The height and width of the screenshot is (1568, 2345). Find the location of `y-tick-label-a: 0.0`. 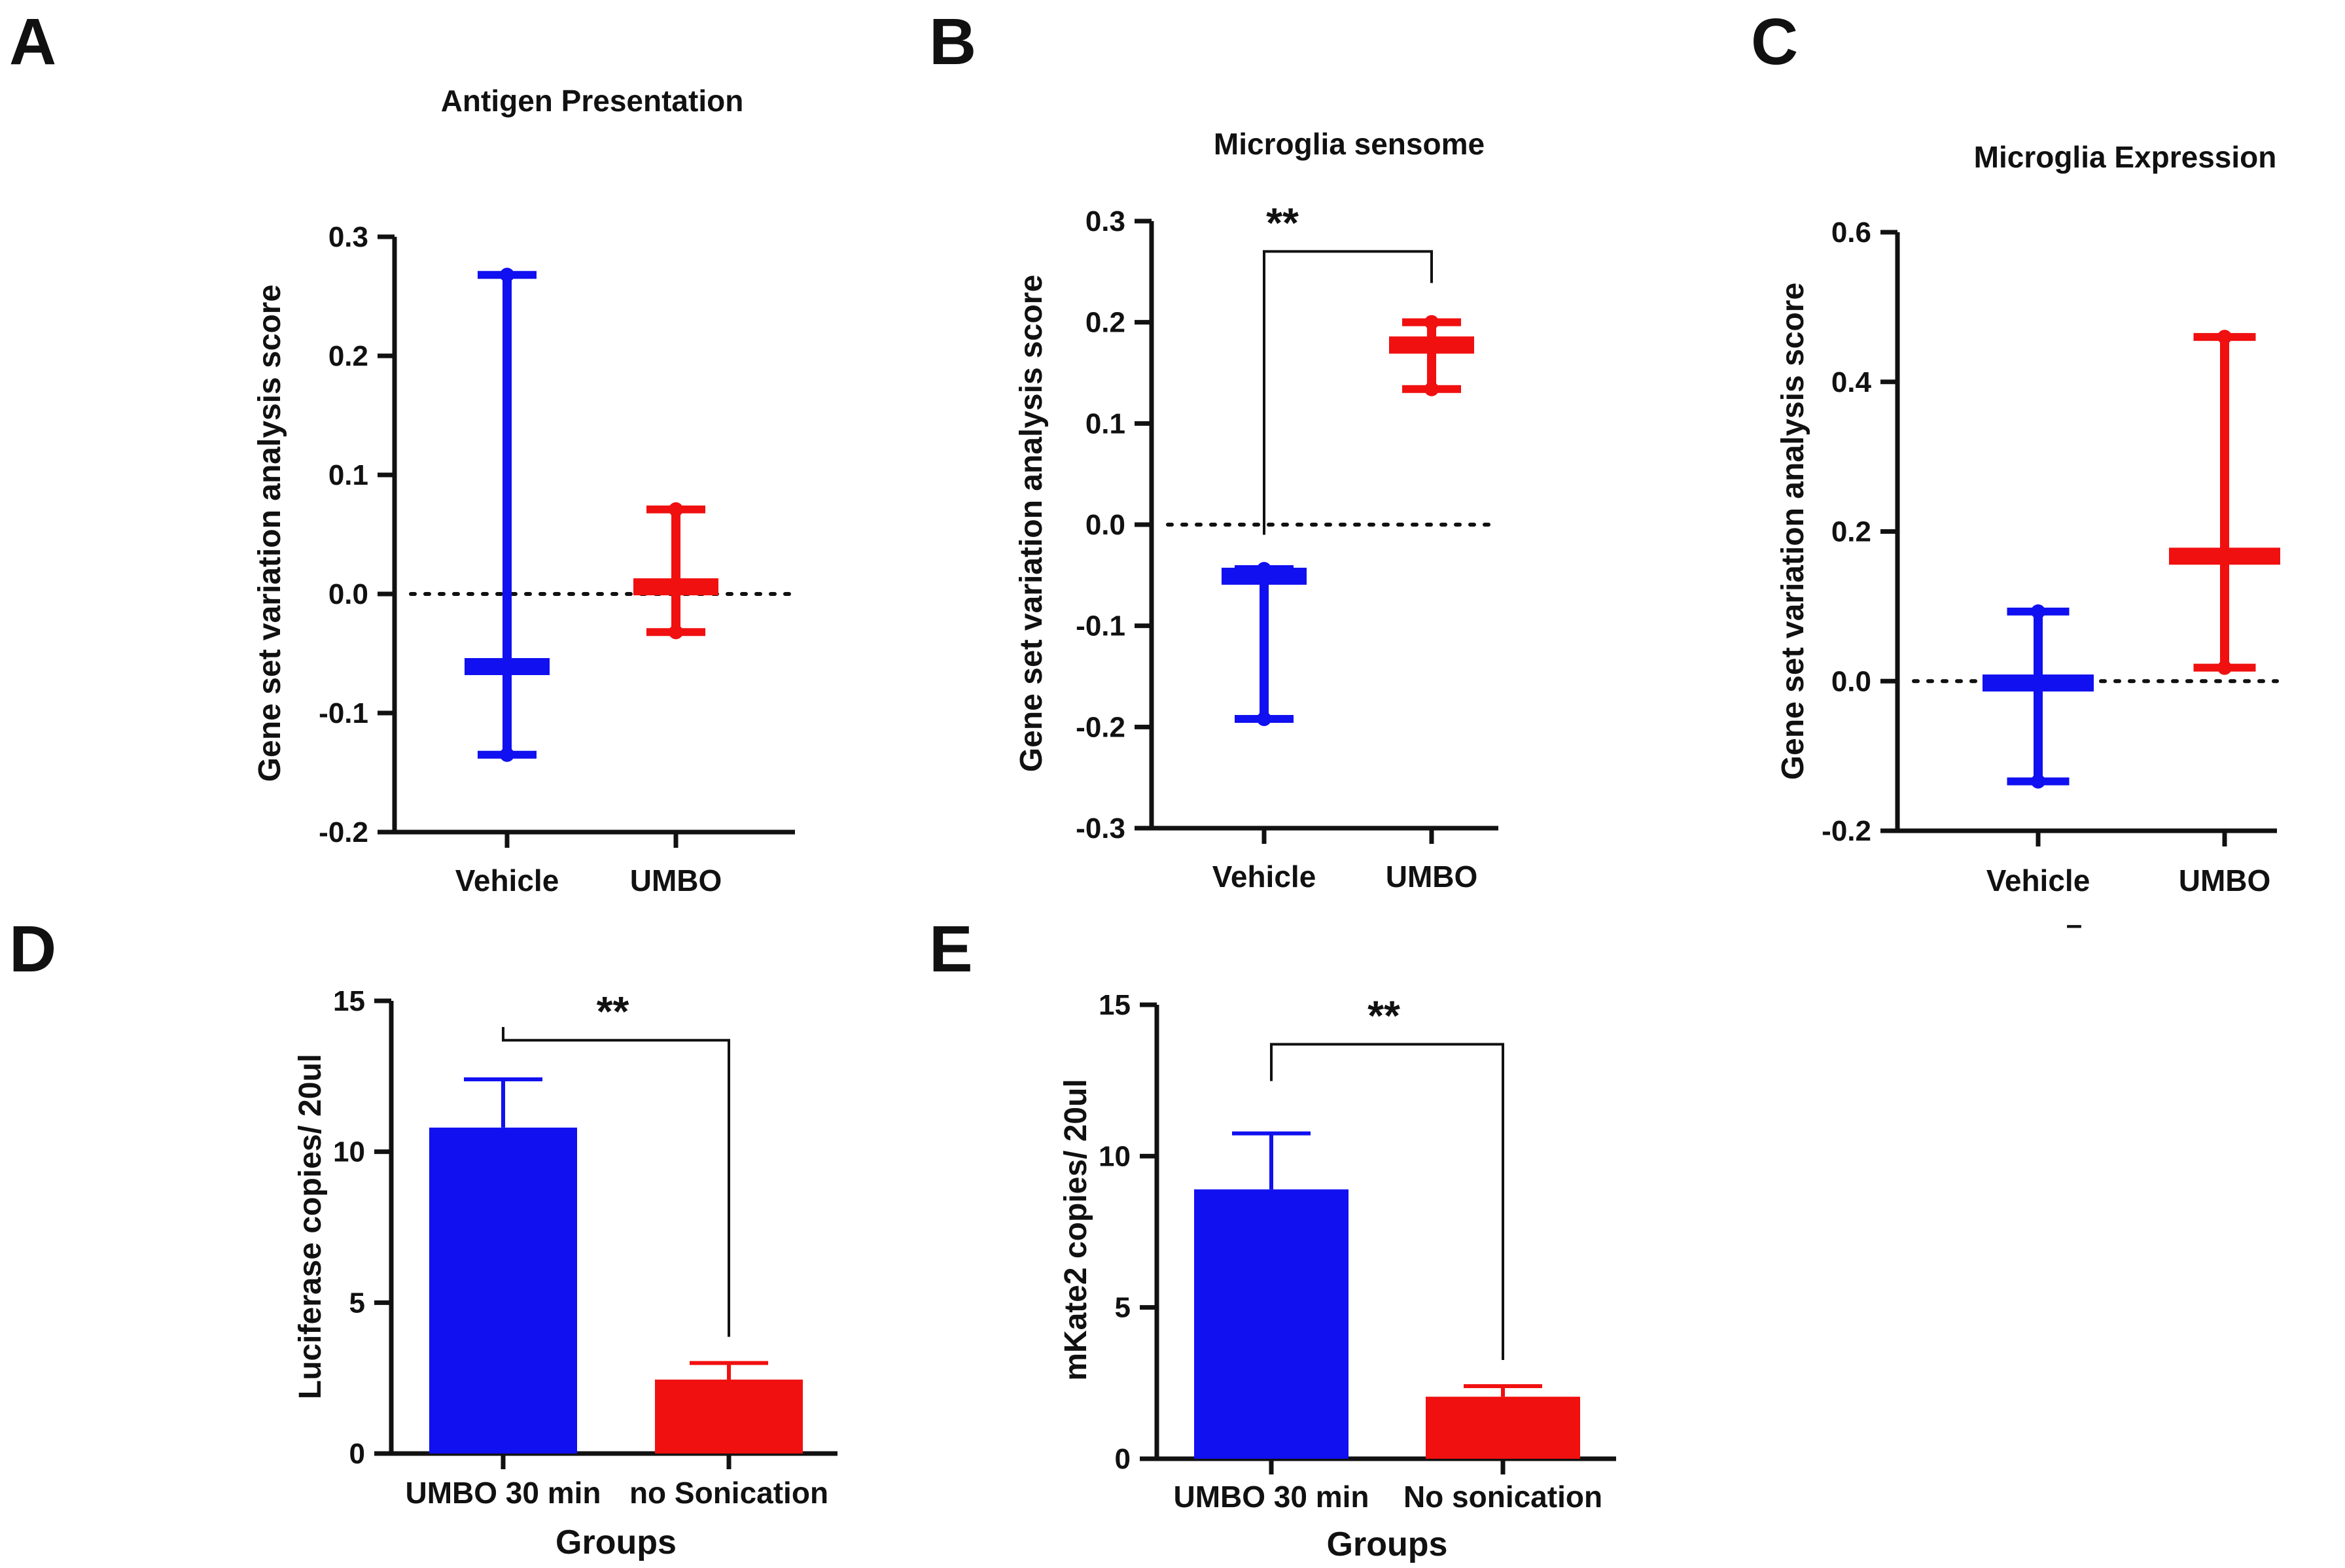

y-tick-label-a: 0.0 is located at coordinates (348, 594).